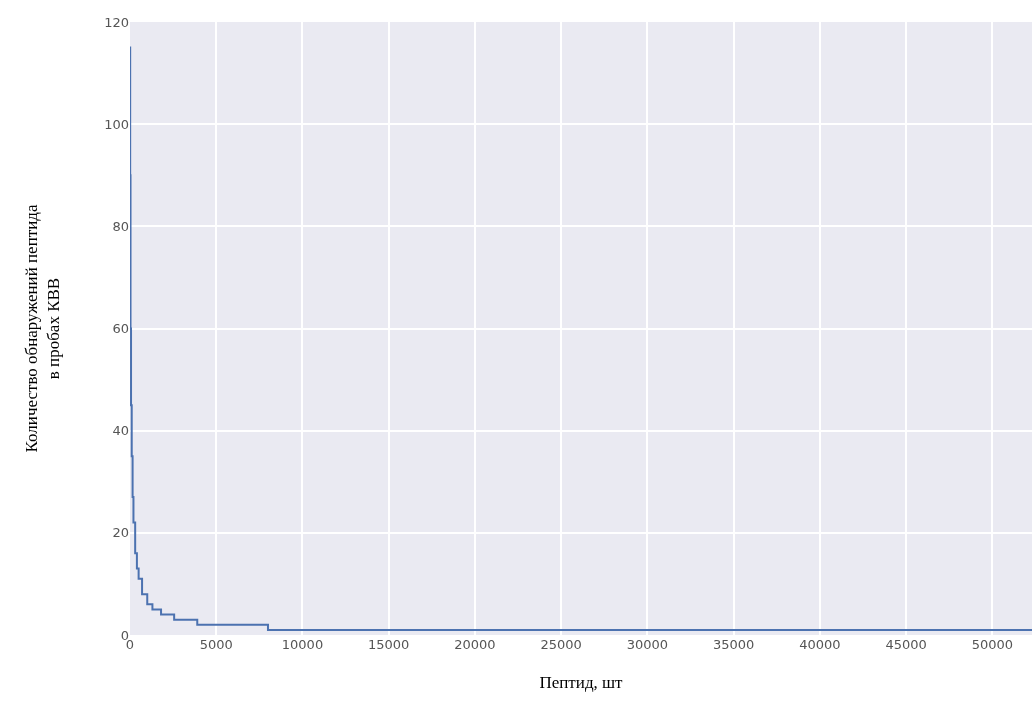  Describe the element at coordinates (647, 644) in the screenshot. I see `x-tick-label: 30000` at that location.